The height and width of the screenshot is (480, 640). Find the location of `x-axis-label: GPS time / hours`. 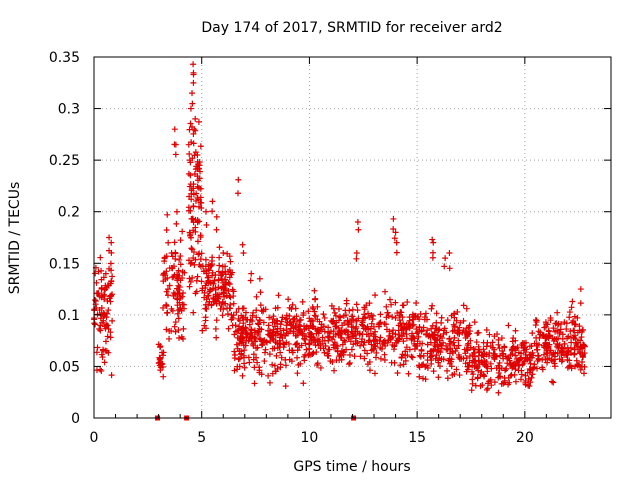

x-axis-label: GPS time / hours is located at coordinates (351, 467).